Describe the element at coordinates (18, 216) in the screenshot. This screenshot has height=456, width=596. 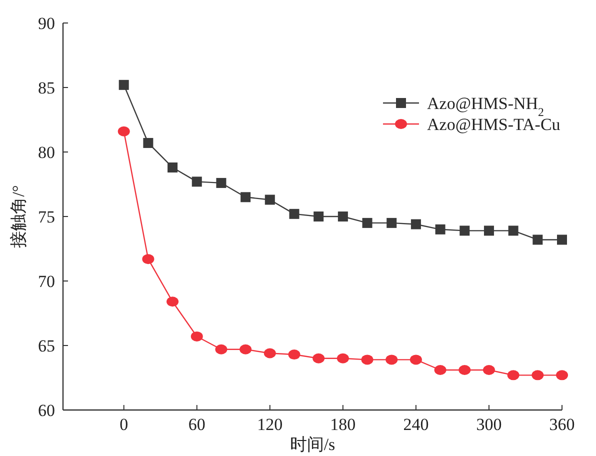
I see `y-axis-title: 接触角/°` at that location.